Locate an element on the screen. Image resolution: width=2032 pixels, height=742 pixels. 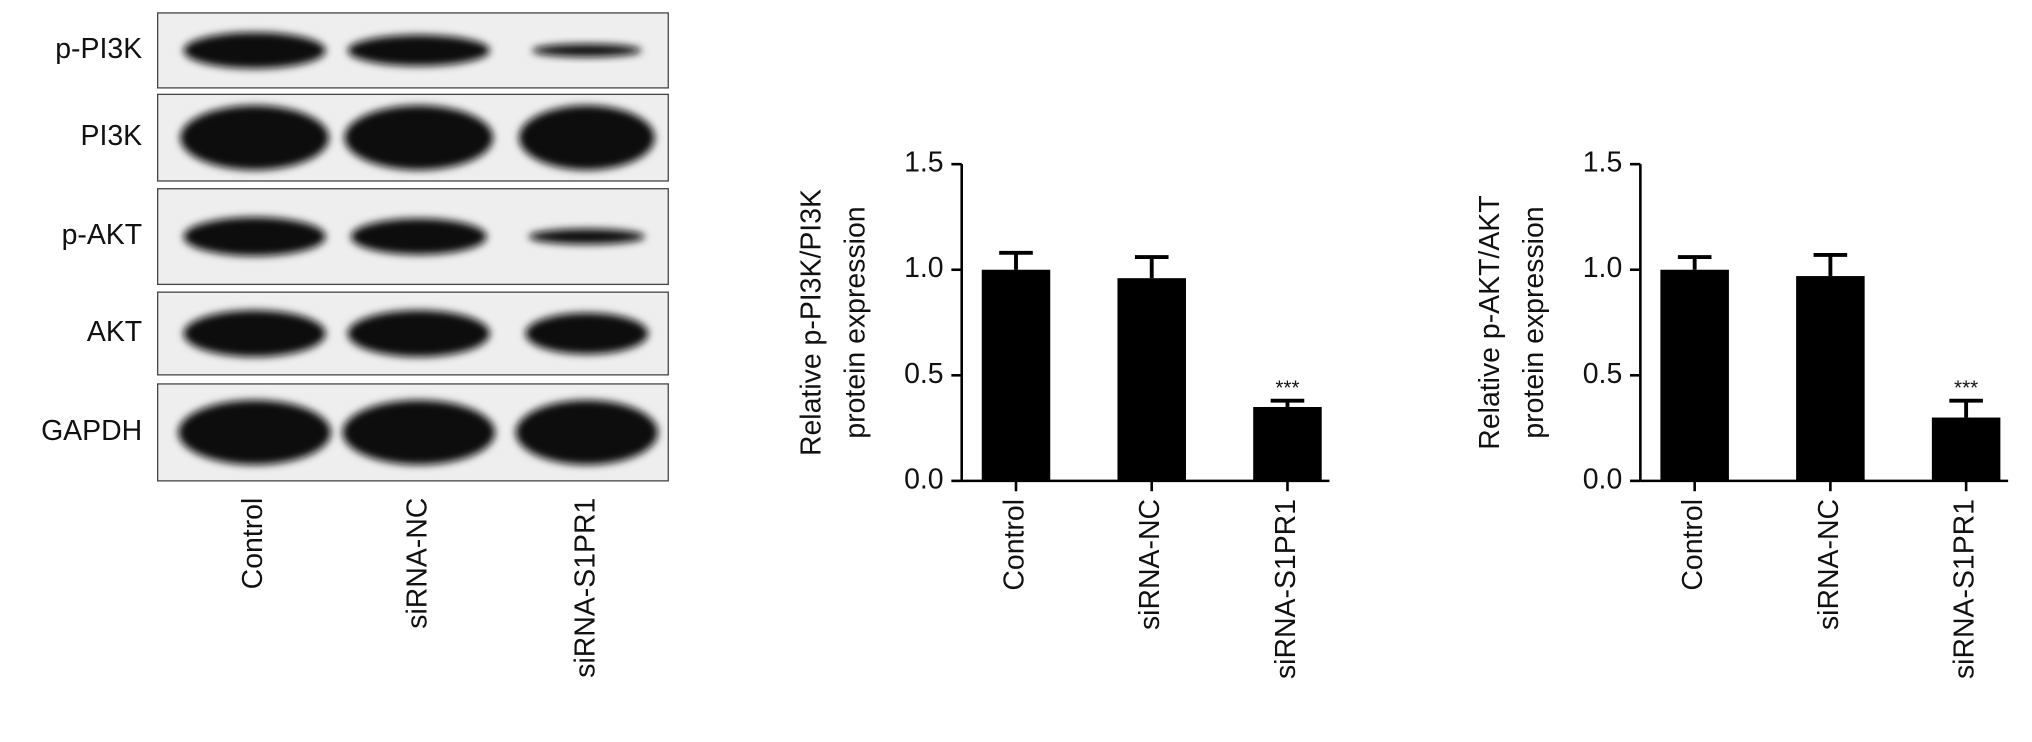
blot-lane-label: siRNA-S1PR1 is located at coordinates (585, 588).